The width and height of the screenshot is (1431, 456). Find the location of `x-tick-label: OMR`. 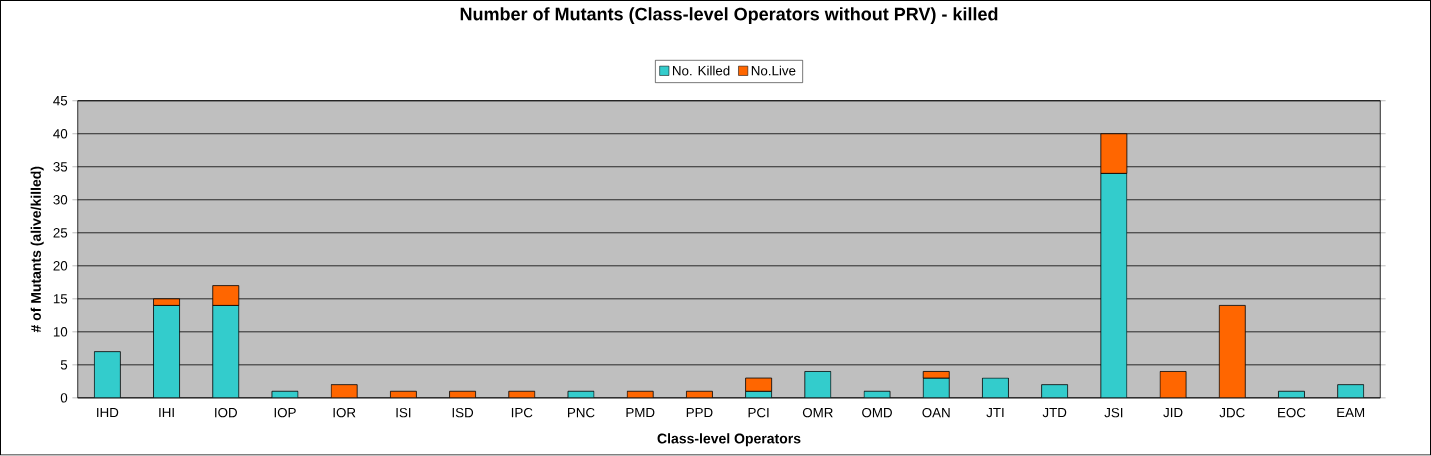

x-tick-label: OMR is located at coordinates (817, 413).